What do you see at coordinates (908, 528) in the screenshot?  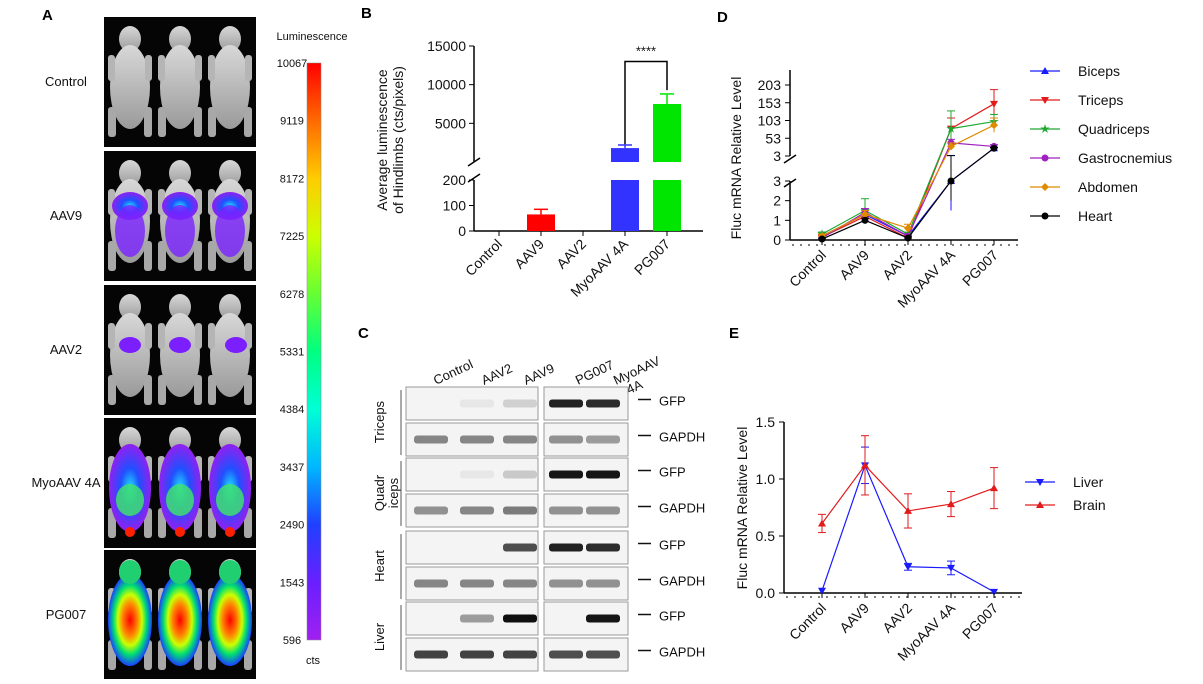 I see `series-line` at bounding box center [908, 528].